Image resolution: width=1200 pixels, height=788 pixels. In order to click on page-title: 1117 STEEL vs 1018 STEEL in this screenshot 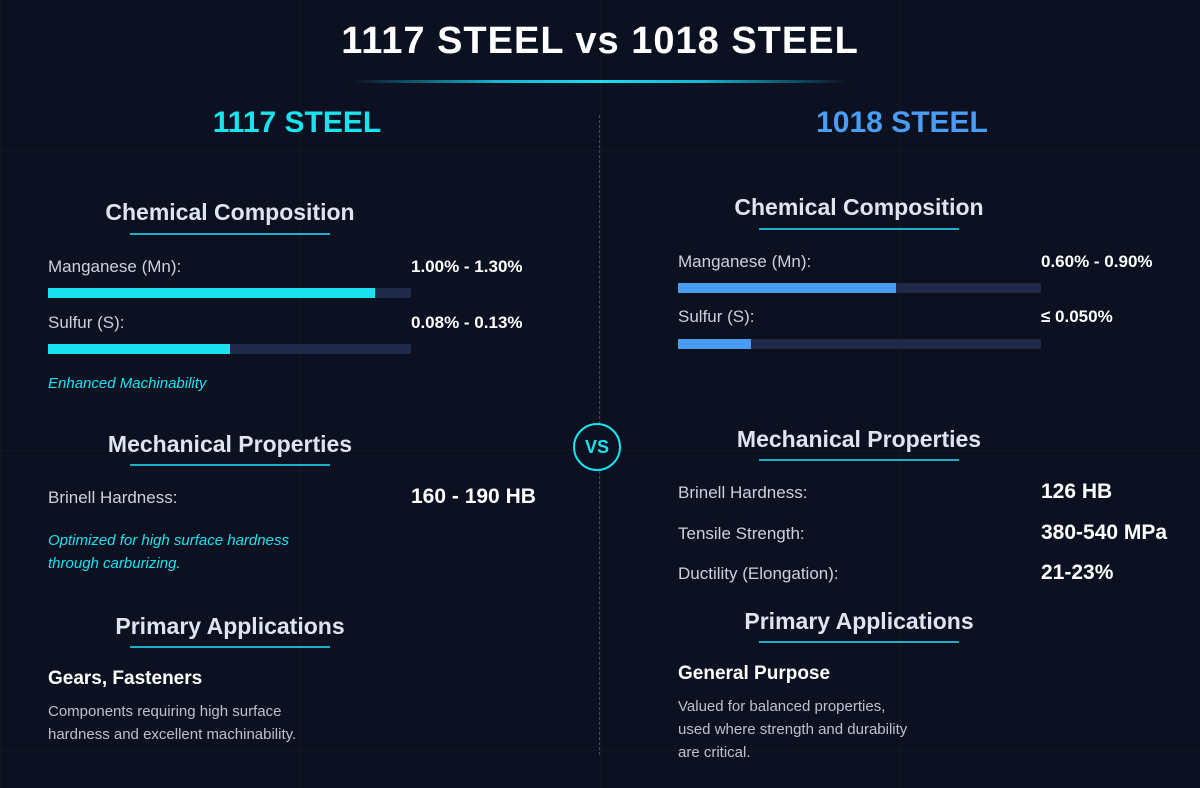, I will do `click(600, 41)`.